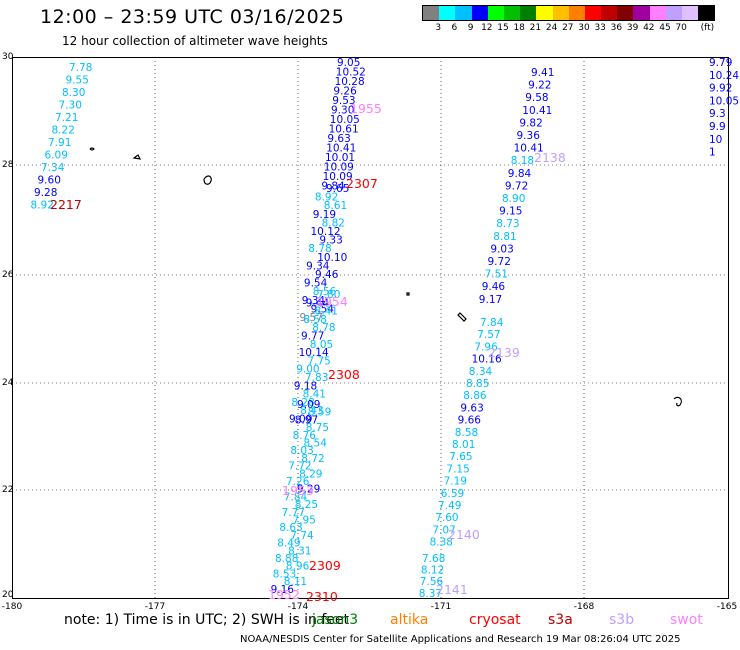 This screenshot has width=740, height=650. I want to click on swh-value: 9.82, so click(530, 123).